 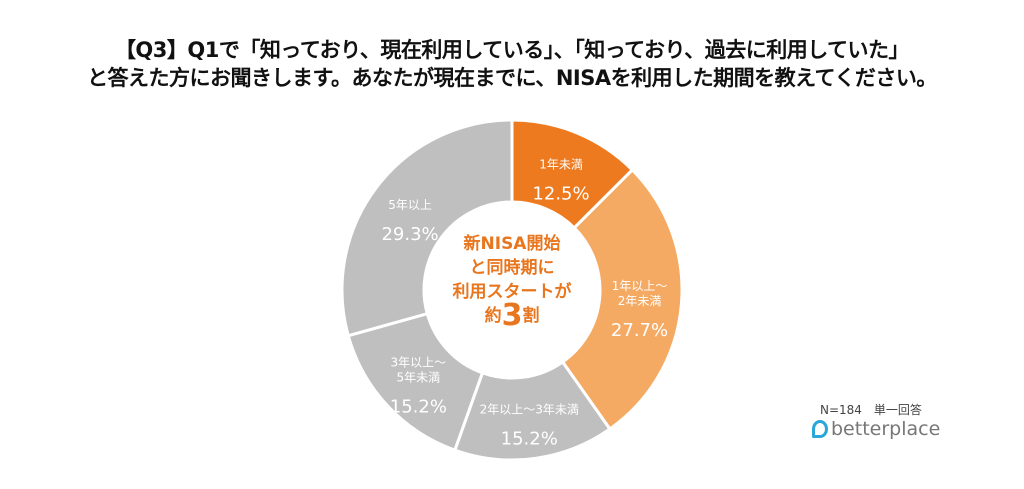 What do you see at coordinates (409, 234) in the screenshot?
I see `value-label: 29.3%` at bounding box center [409, 234].